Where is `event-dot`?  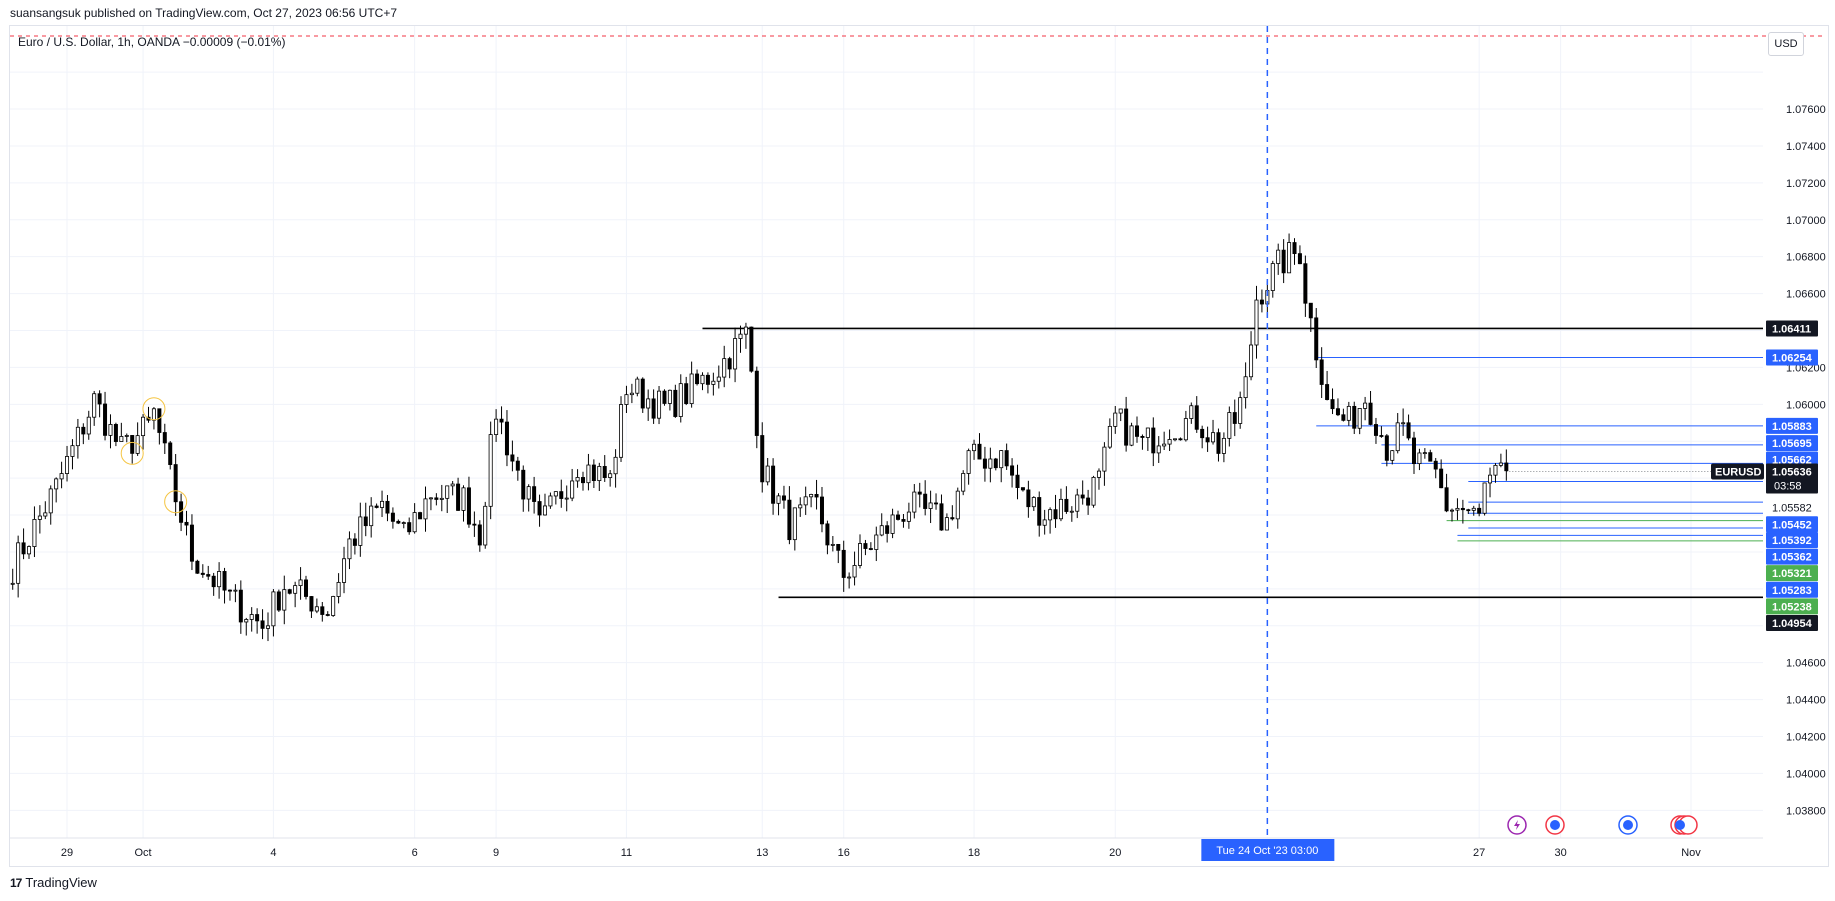
event-dot is located at coordinates (1555, 825).